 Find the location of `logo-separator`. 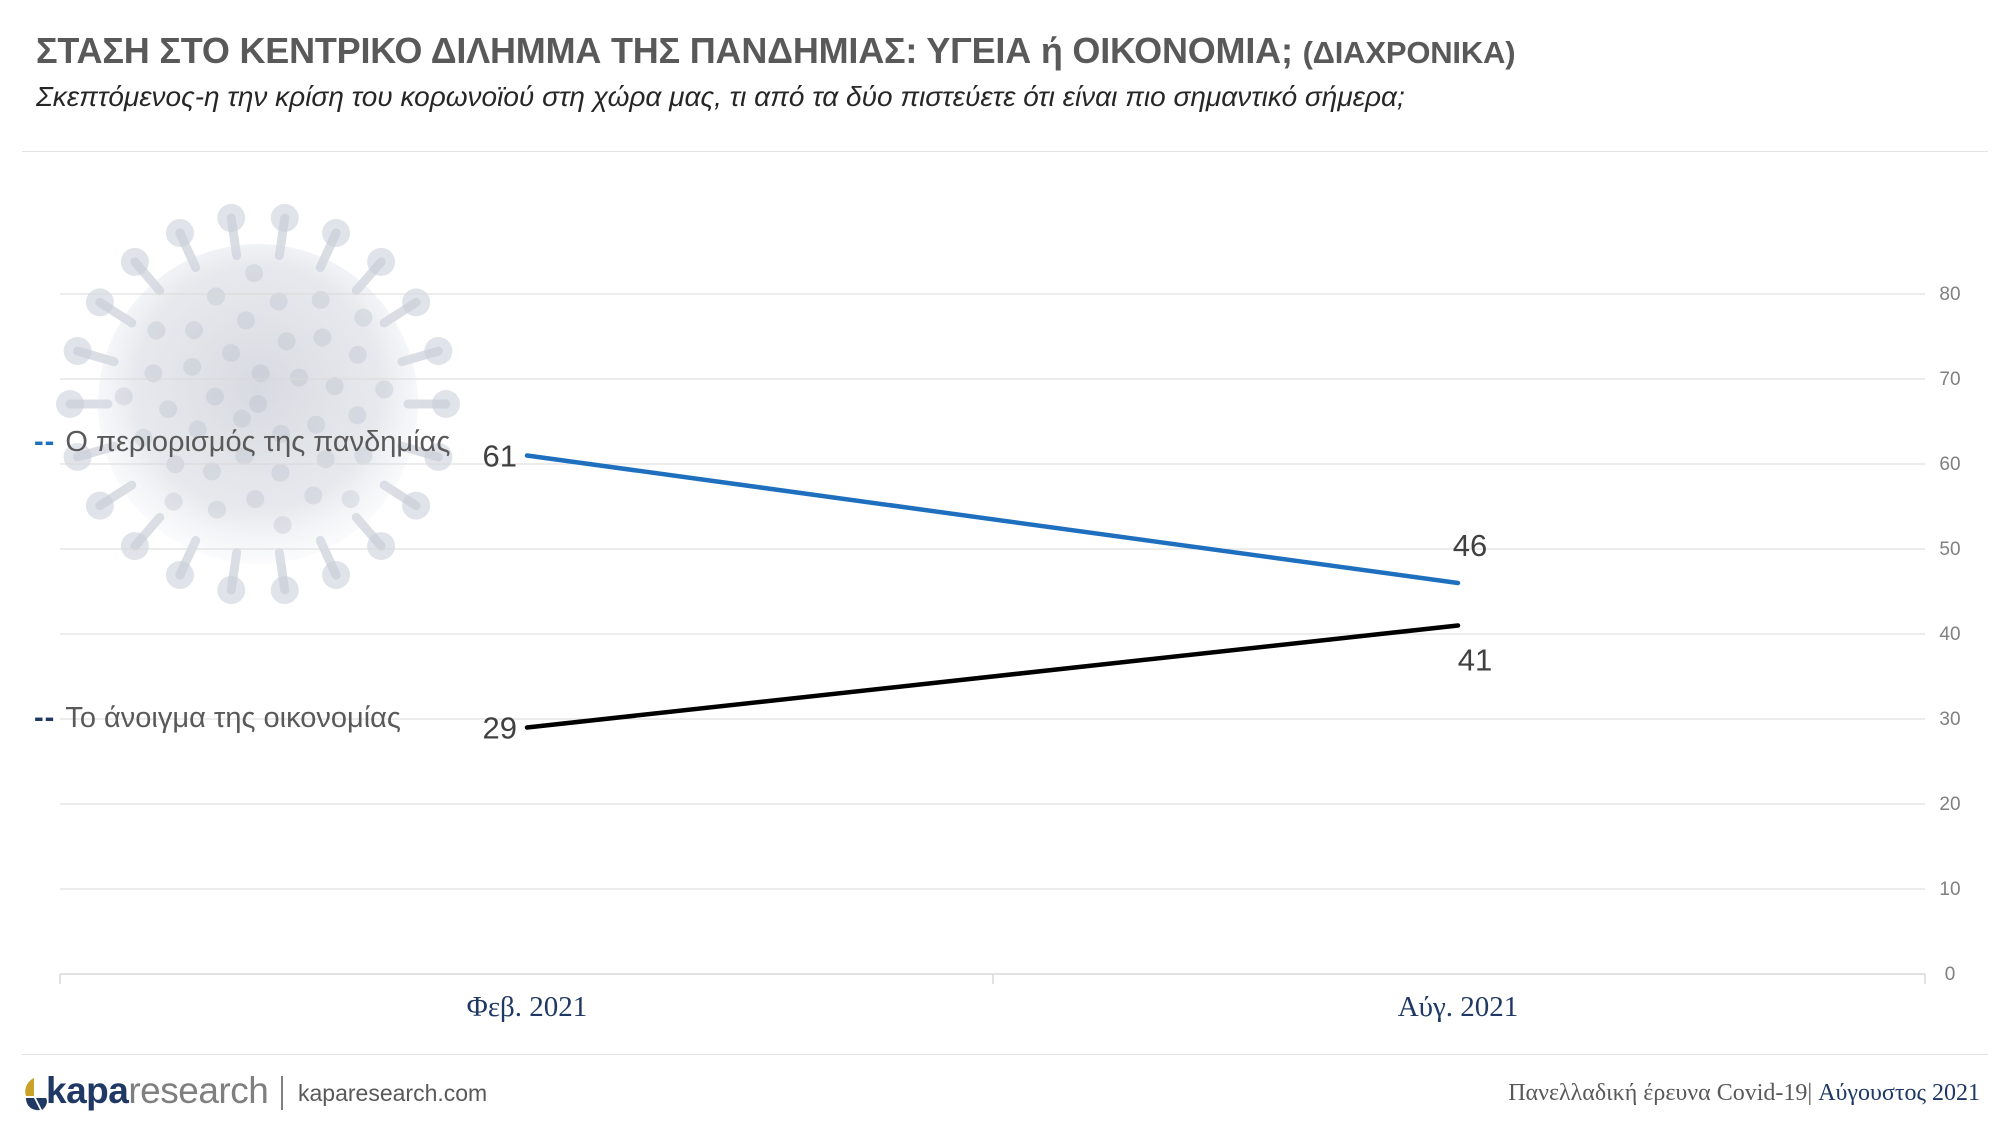

logo-separator is located at coordinates (282, 1093).